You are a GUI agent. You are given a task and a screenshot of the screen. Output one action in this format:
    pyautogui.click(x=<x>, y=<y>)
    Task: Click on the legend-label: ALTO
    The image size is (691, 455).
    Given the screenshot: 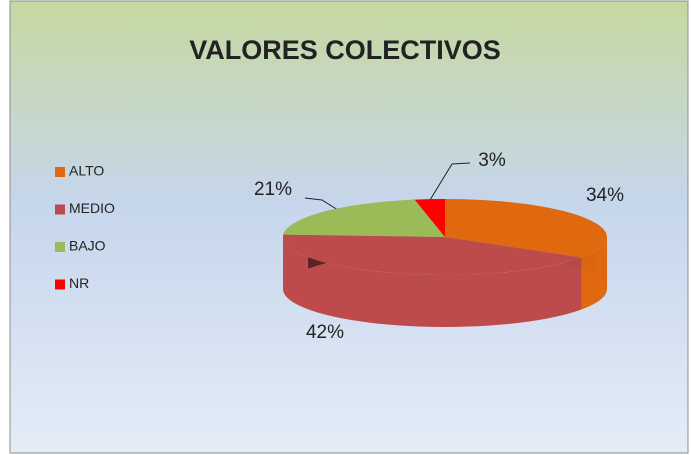 What is the action you would take?
    pyautogui.click(x=86, y=171)
    